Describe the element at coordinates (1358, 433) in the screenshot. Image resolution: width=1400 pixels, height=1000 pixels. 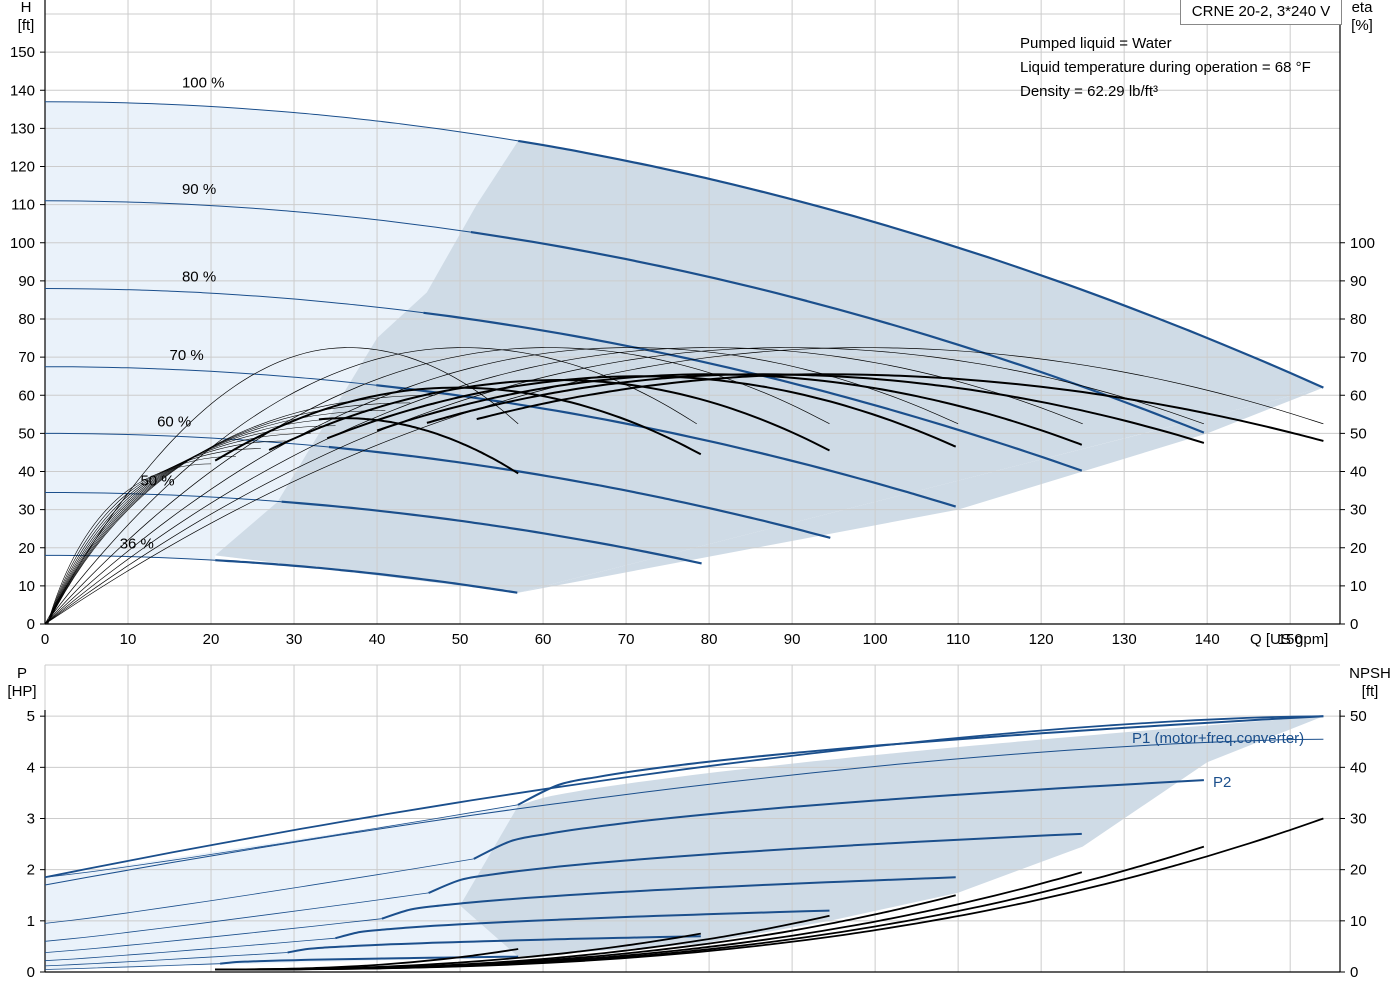
I see `y2-tick-label: 50` at that location.